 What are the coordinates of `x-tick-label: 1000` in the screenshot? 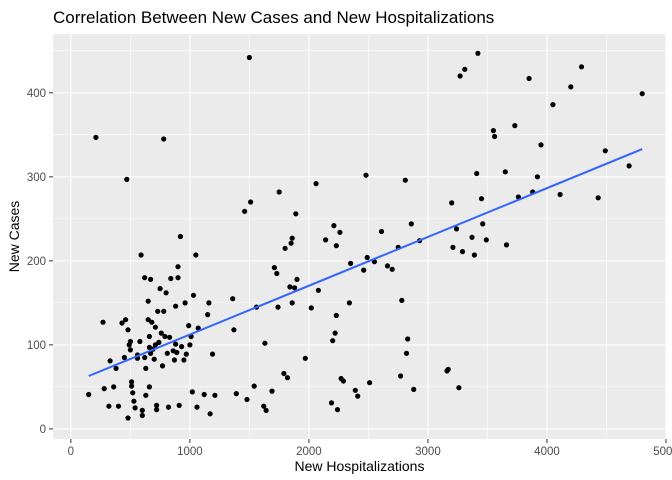 It's located at (190, 452).